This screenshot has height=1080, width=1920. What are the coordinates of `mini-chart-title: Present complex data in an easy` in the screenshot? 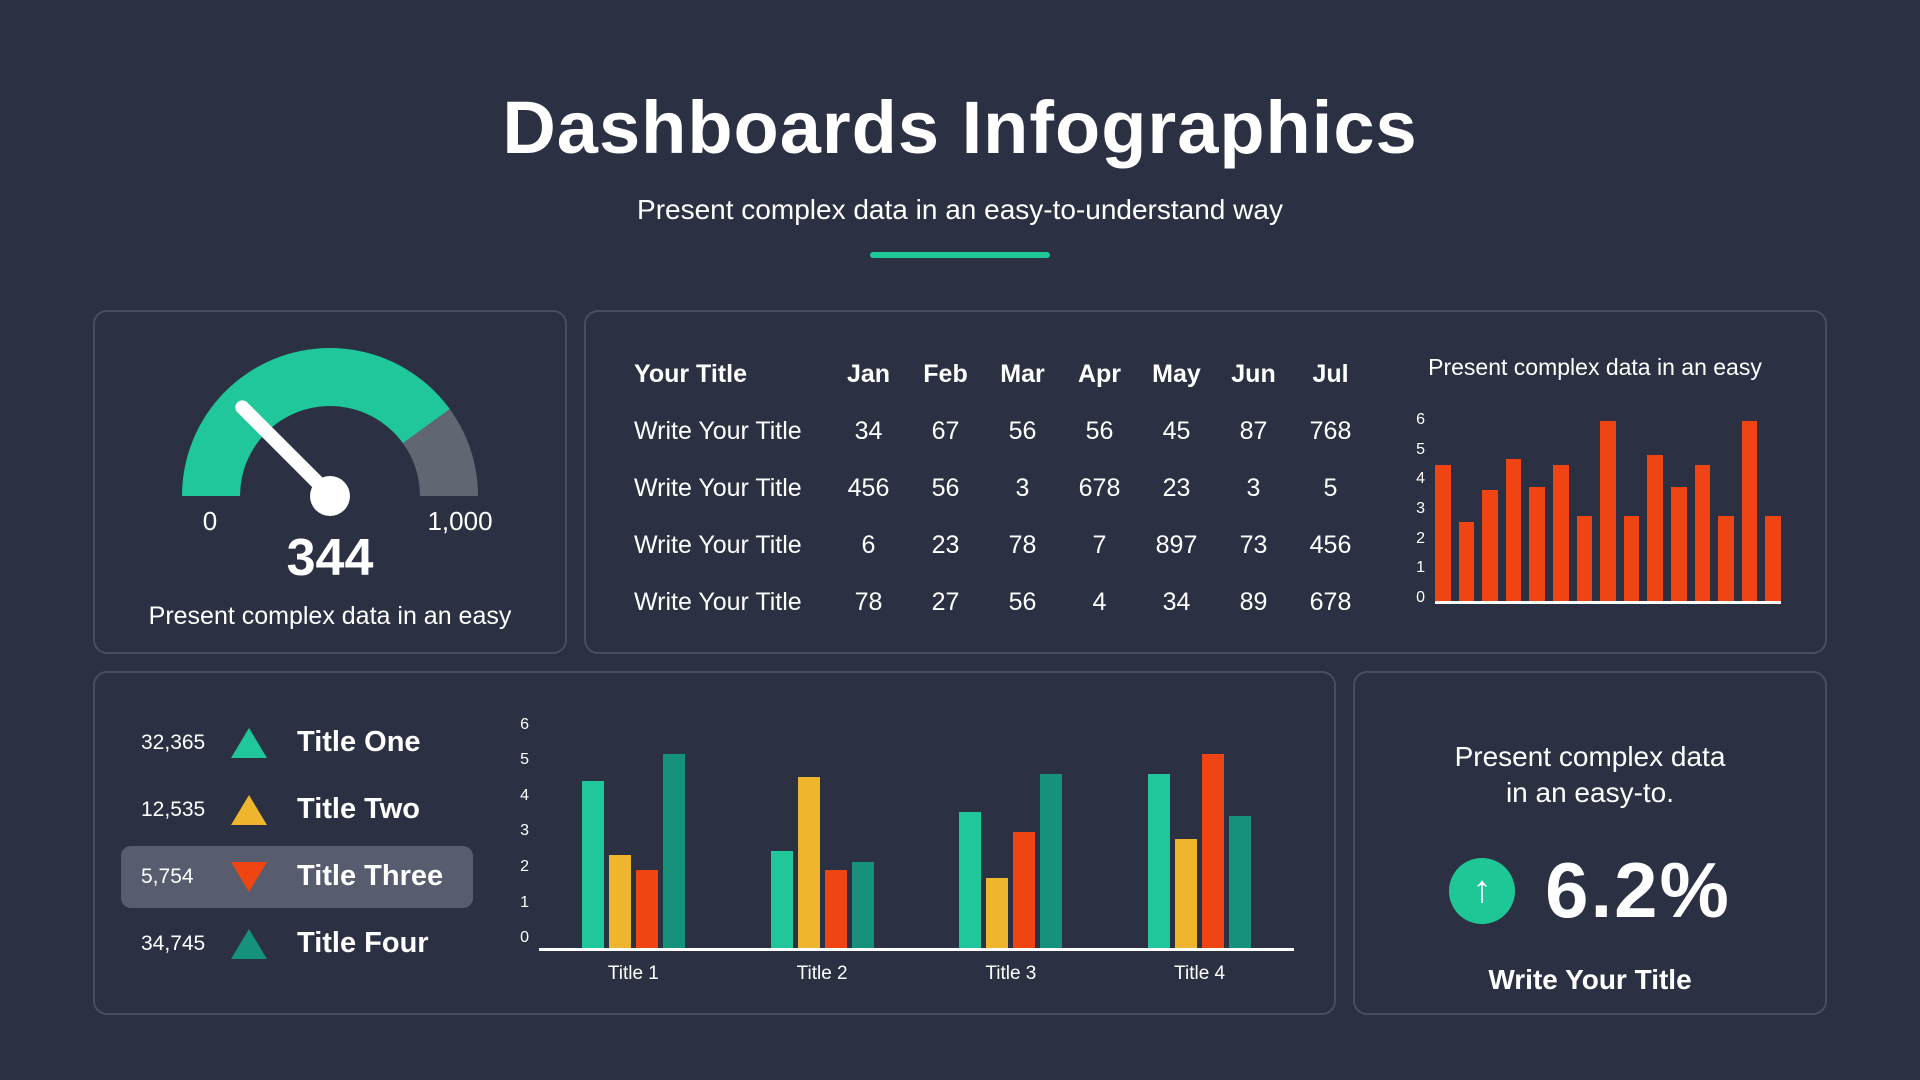 It's located at (1595, 367).